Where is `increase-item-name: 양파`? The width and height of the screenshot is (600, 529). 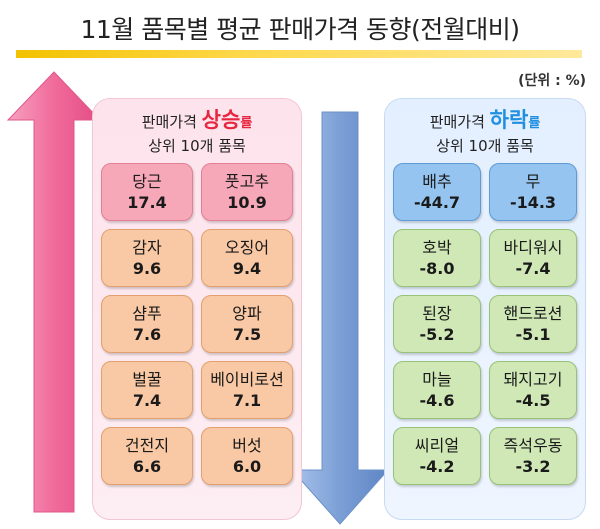 increase-item-name: 양파 is located at coordinates (247, 313).